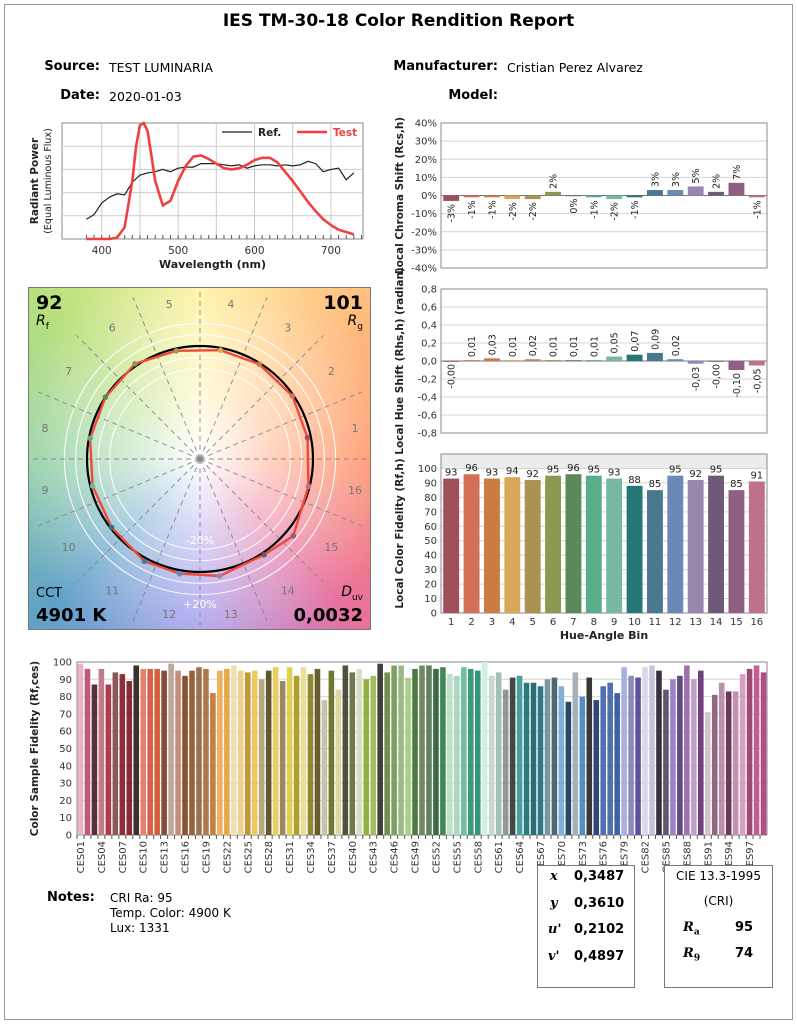 Image resolution: width=797 pixels, height=1024 pixels. What do you see at coordinates (533, 622) in the screenshot?
I see `x-tick-label: 5` at bounding box center [533, 622].